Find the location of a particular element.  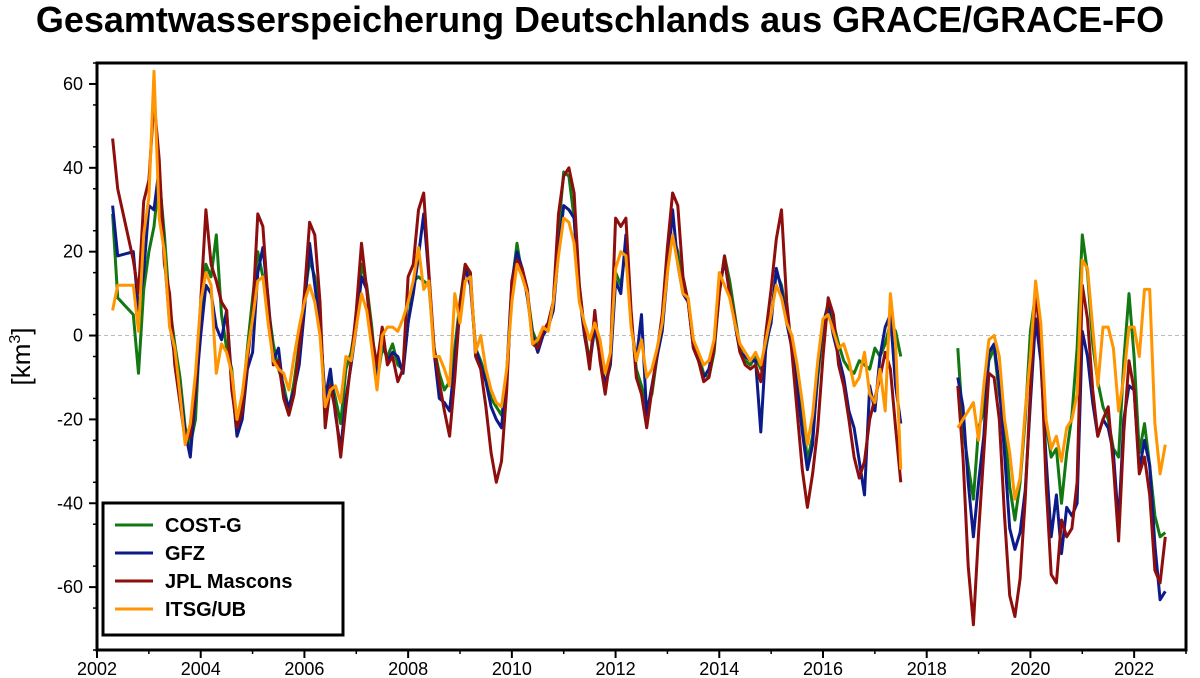

y-tick-label: 40 is located at coordinates (73, 168).